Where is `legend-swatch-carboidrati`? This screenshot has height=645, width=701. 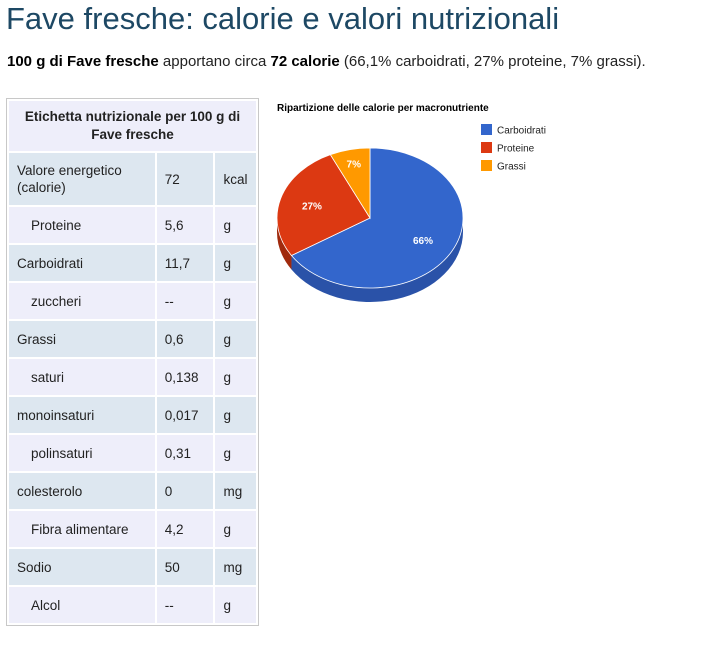 legend-swatch-carboidrati is located at coordinates (486, 129).